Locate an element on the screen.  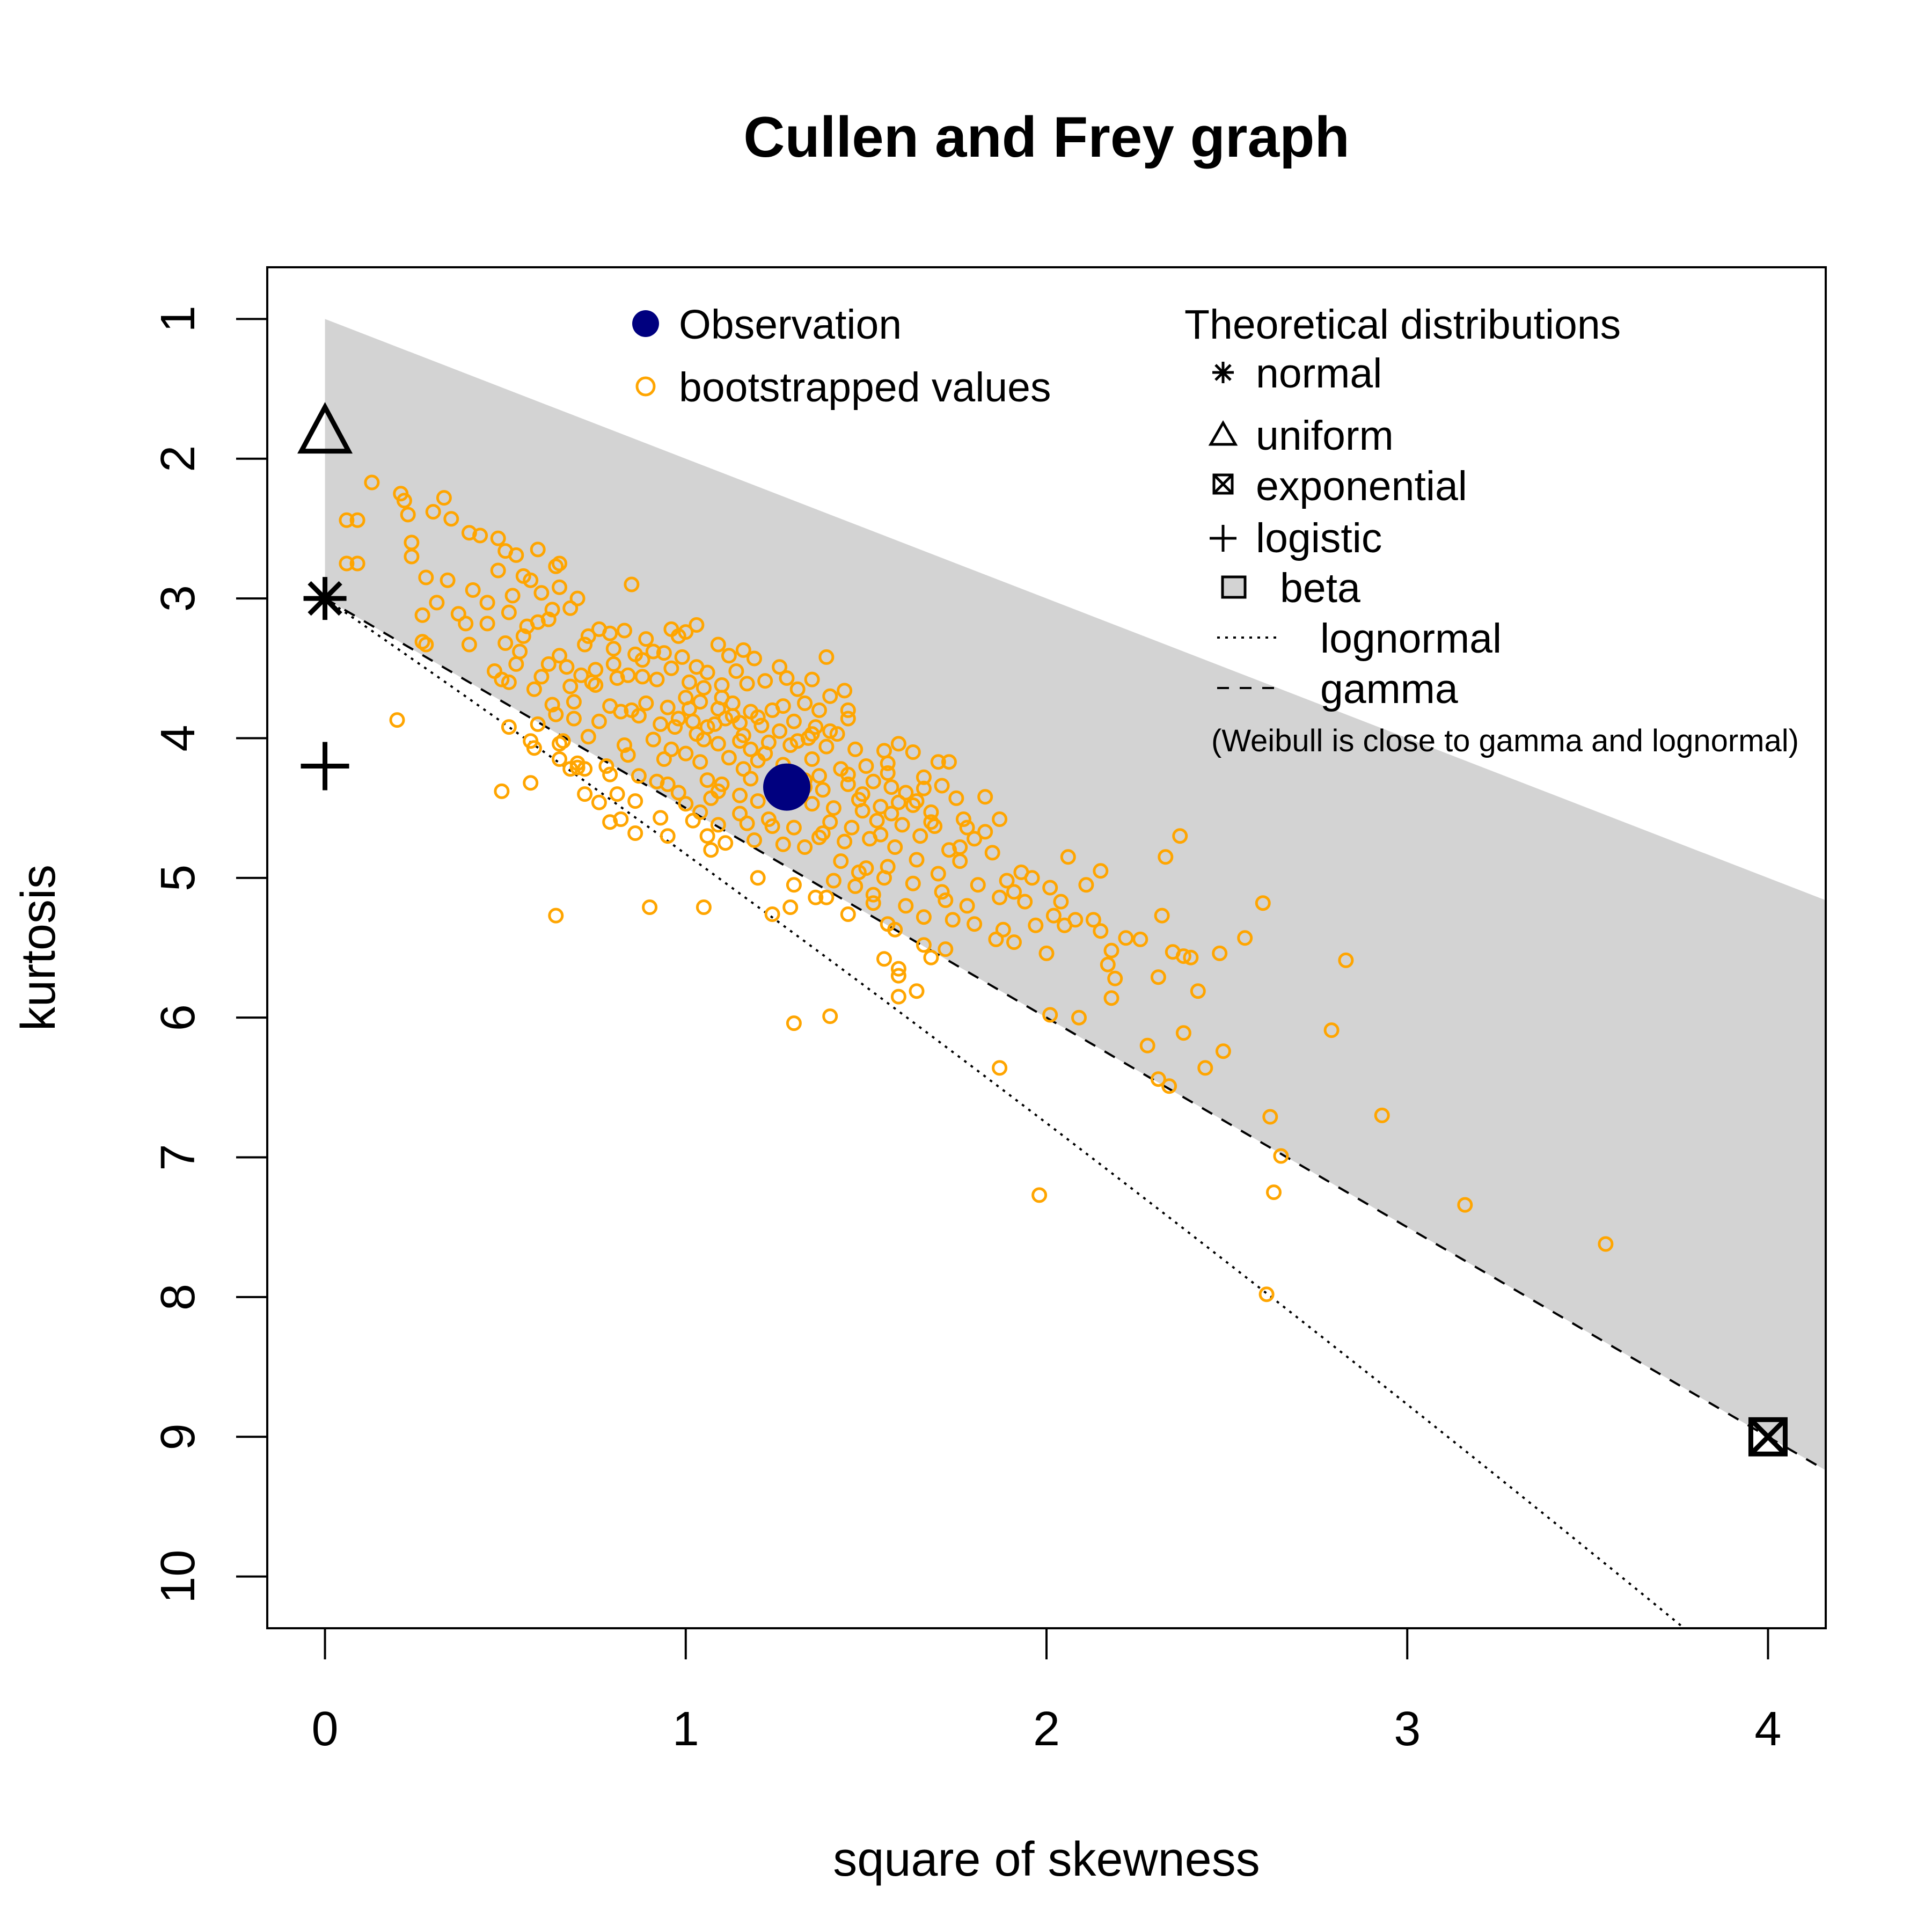
x-tick-label: 1 is located at coordinates (685, 1729).